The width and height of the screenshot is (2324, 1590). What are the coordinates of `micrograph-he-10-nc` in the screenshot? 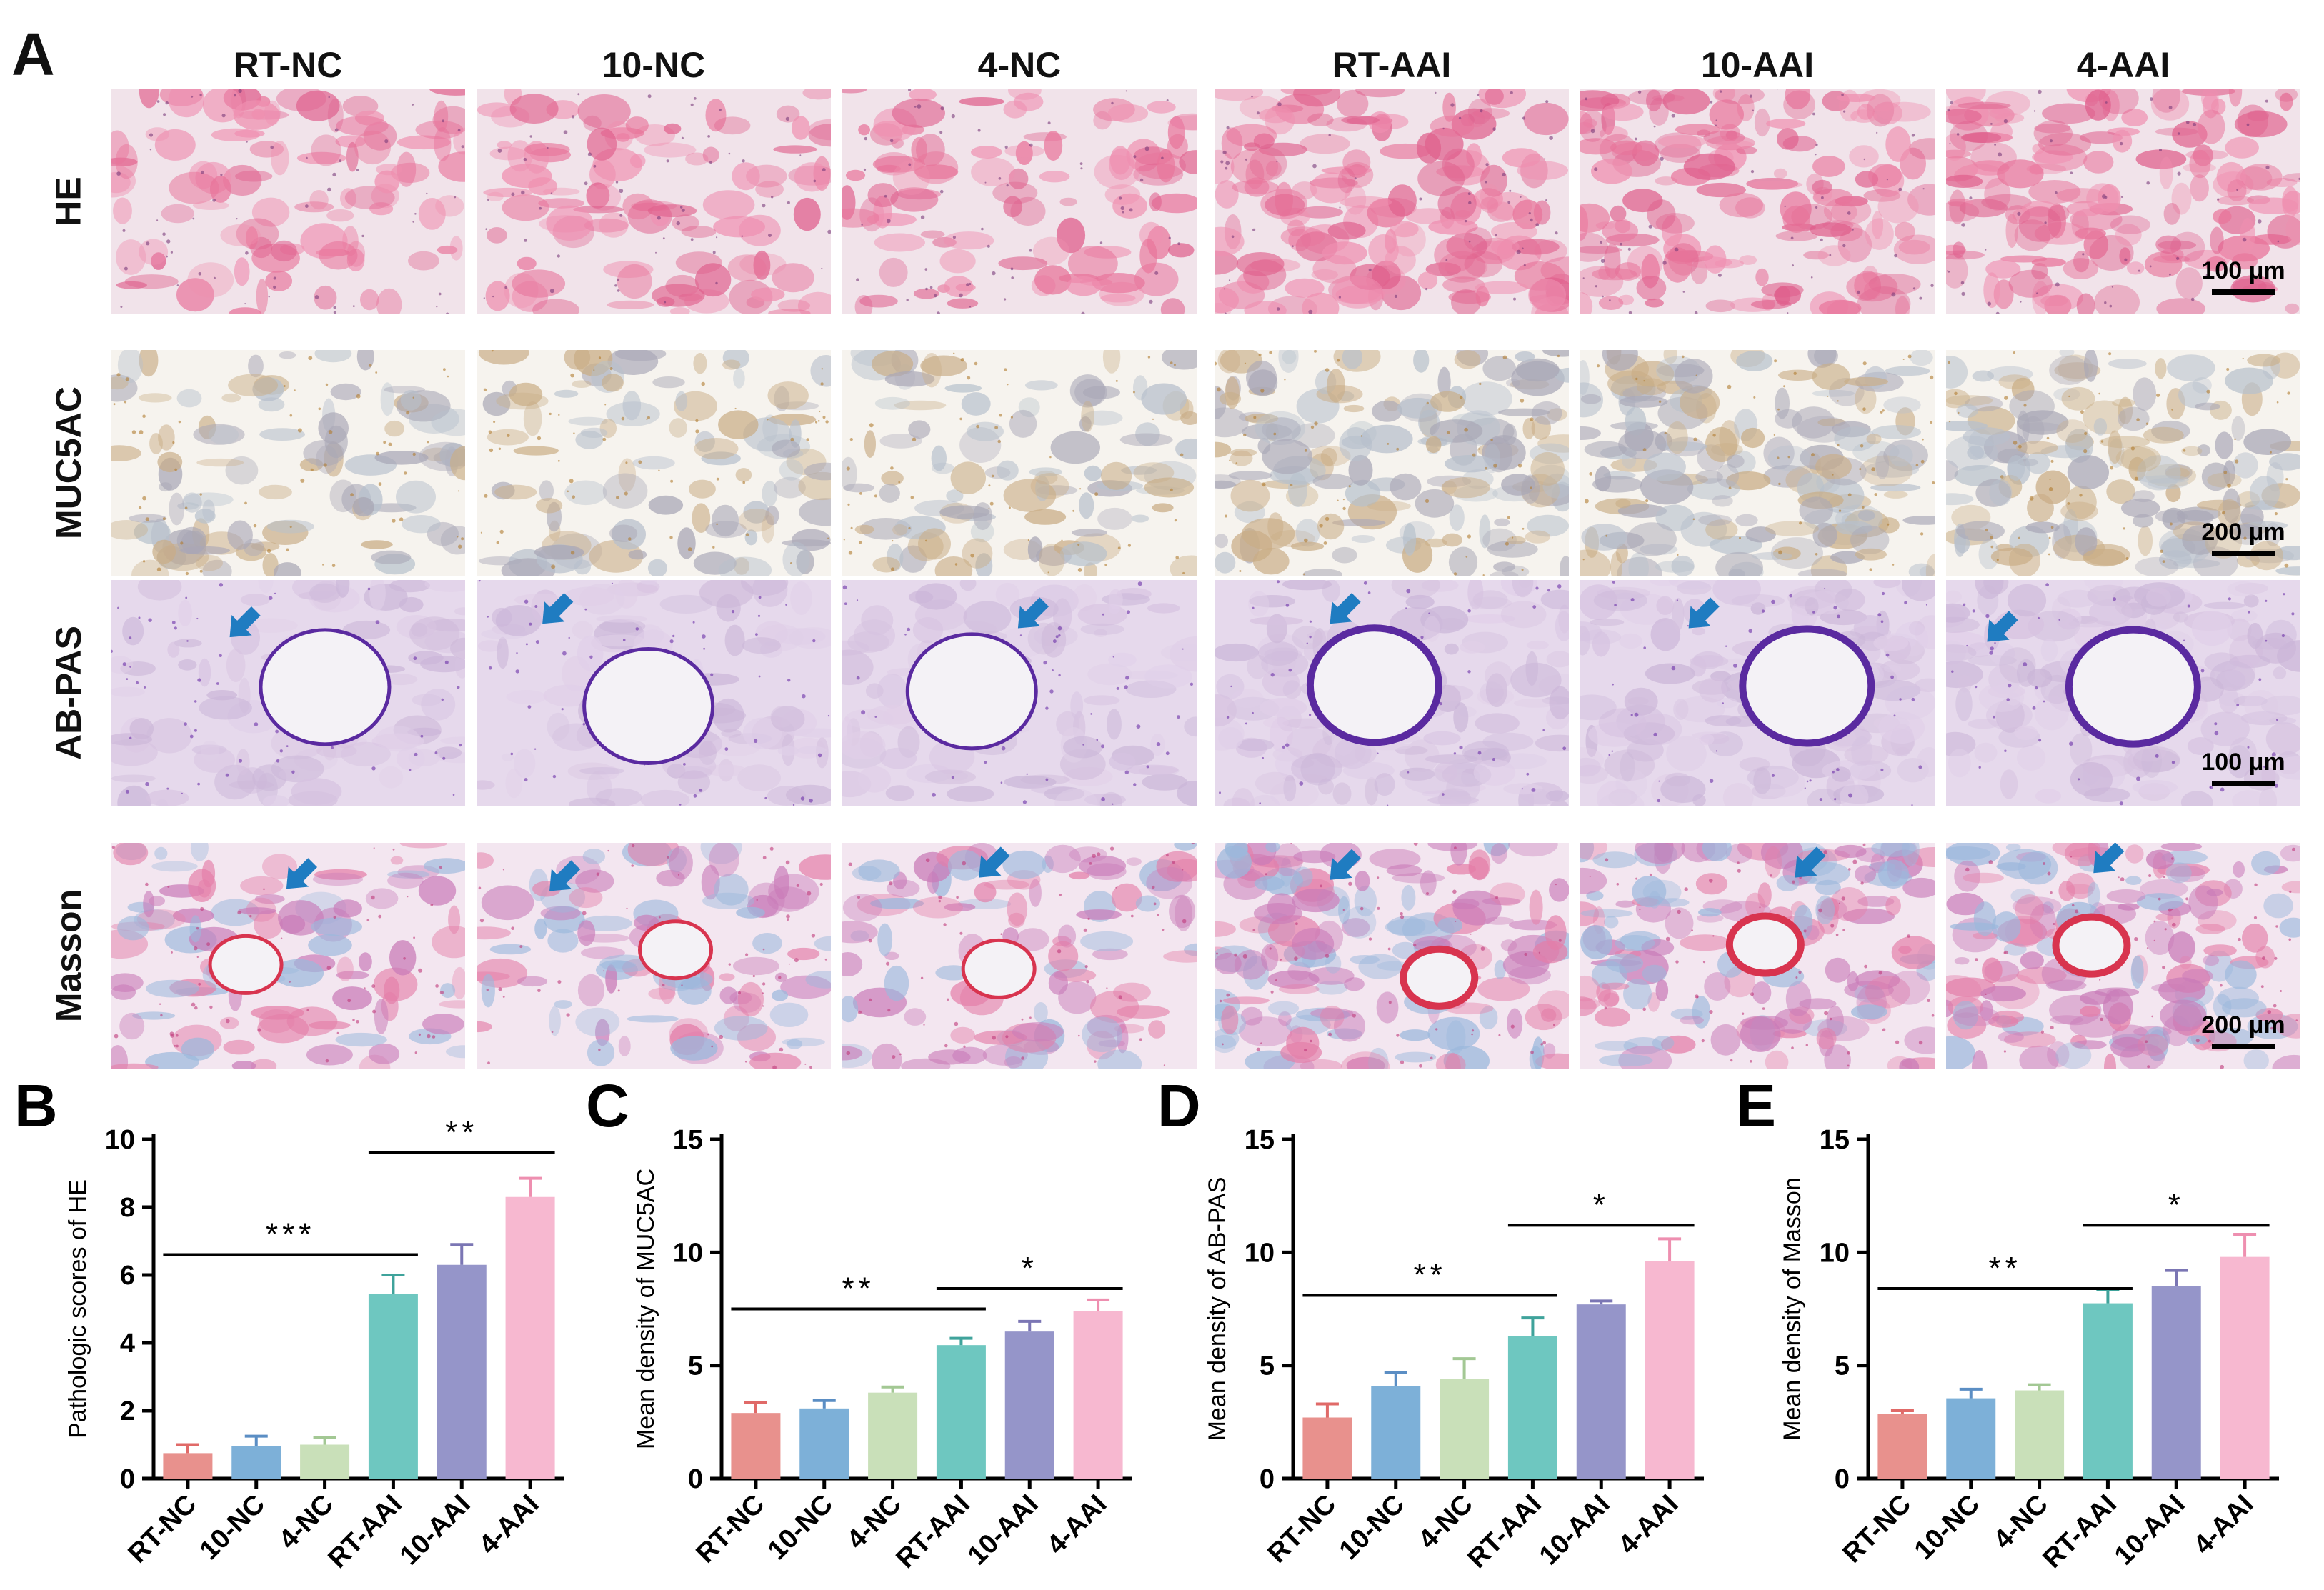 It's located at (654, 201).